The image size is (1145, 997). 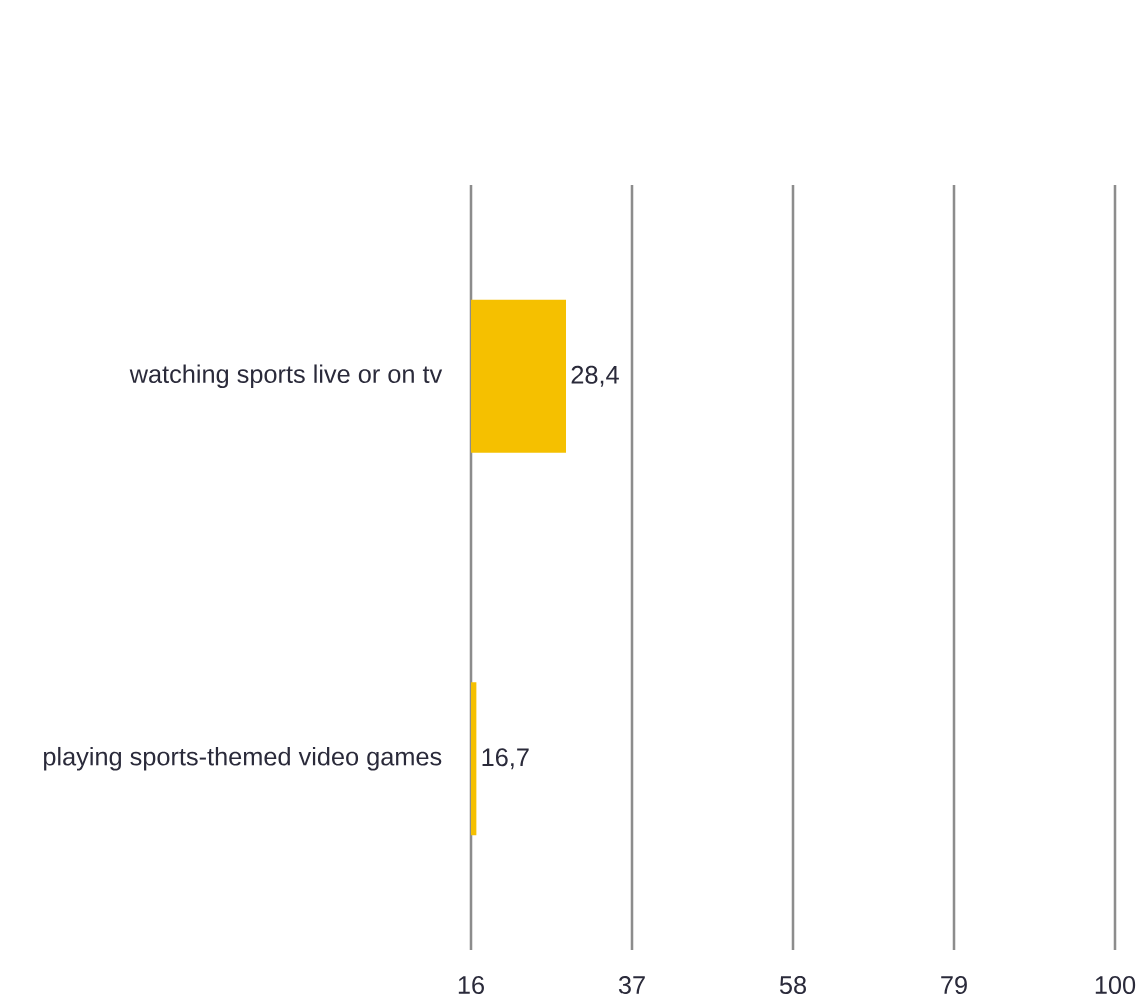 What do you see at coordinates (954, 985) in the screenshot?
I see `x-tick-label: 79` at bounding box center [954, 985].